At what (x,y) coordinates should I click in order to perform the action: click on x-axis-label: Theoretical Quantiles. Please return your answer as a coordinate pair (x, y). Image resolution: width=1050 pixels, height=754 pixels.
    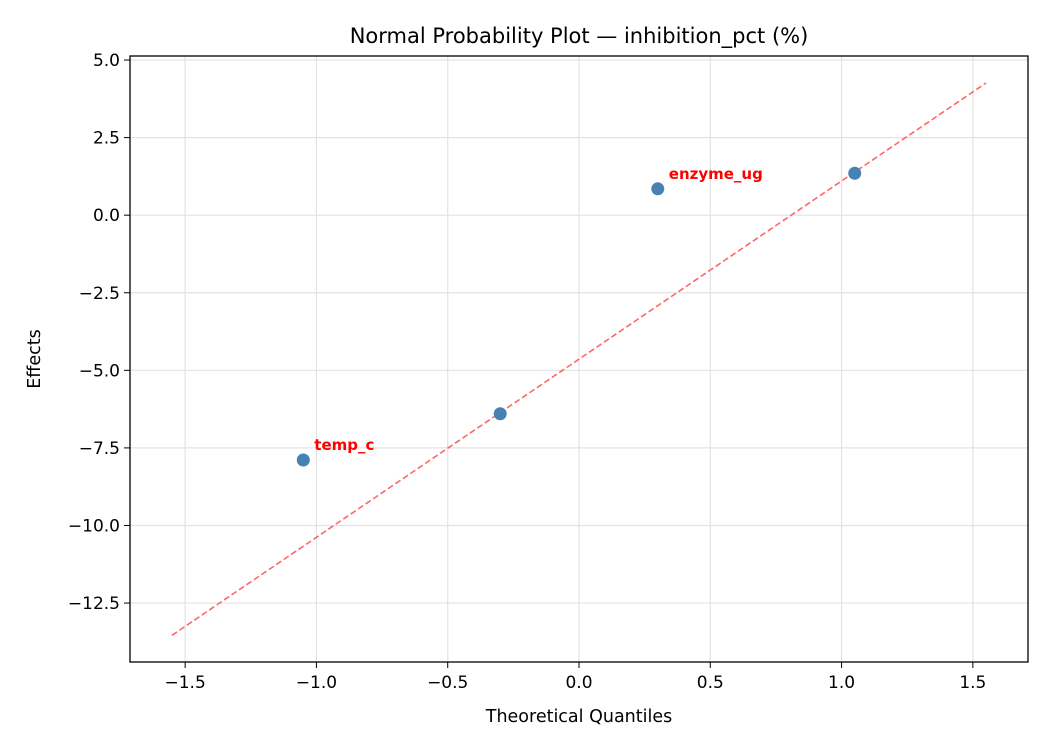
    Looking at the image, I should click on (578, 717).